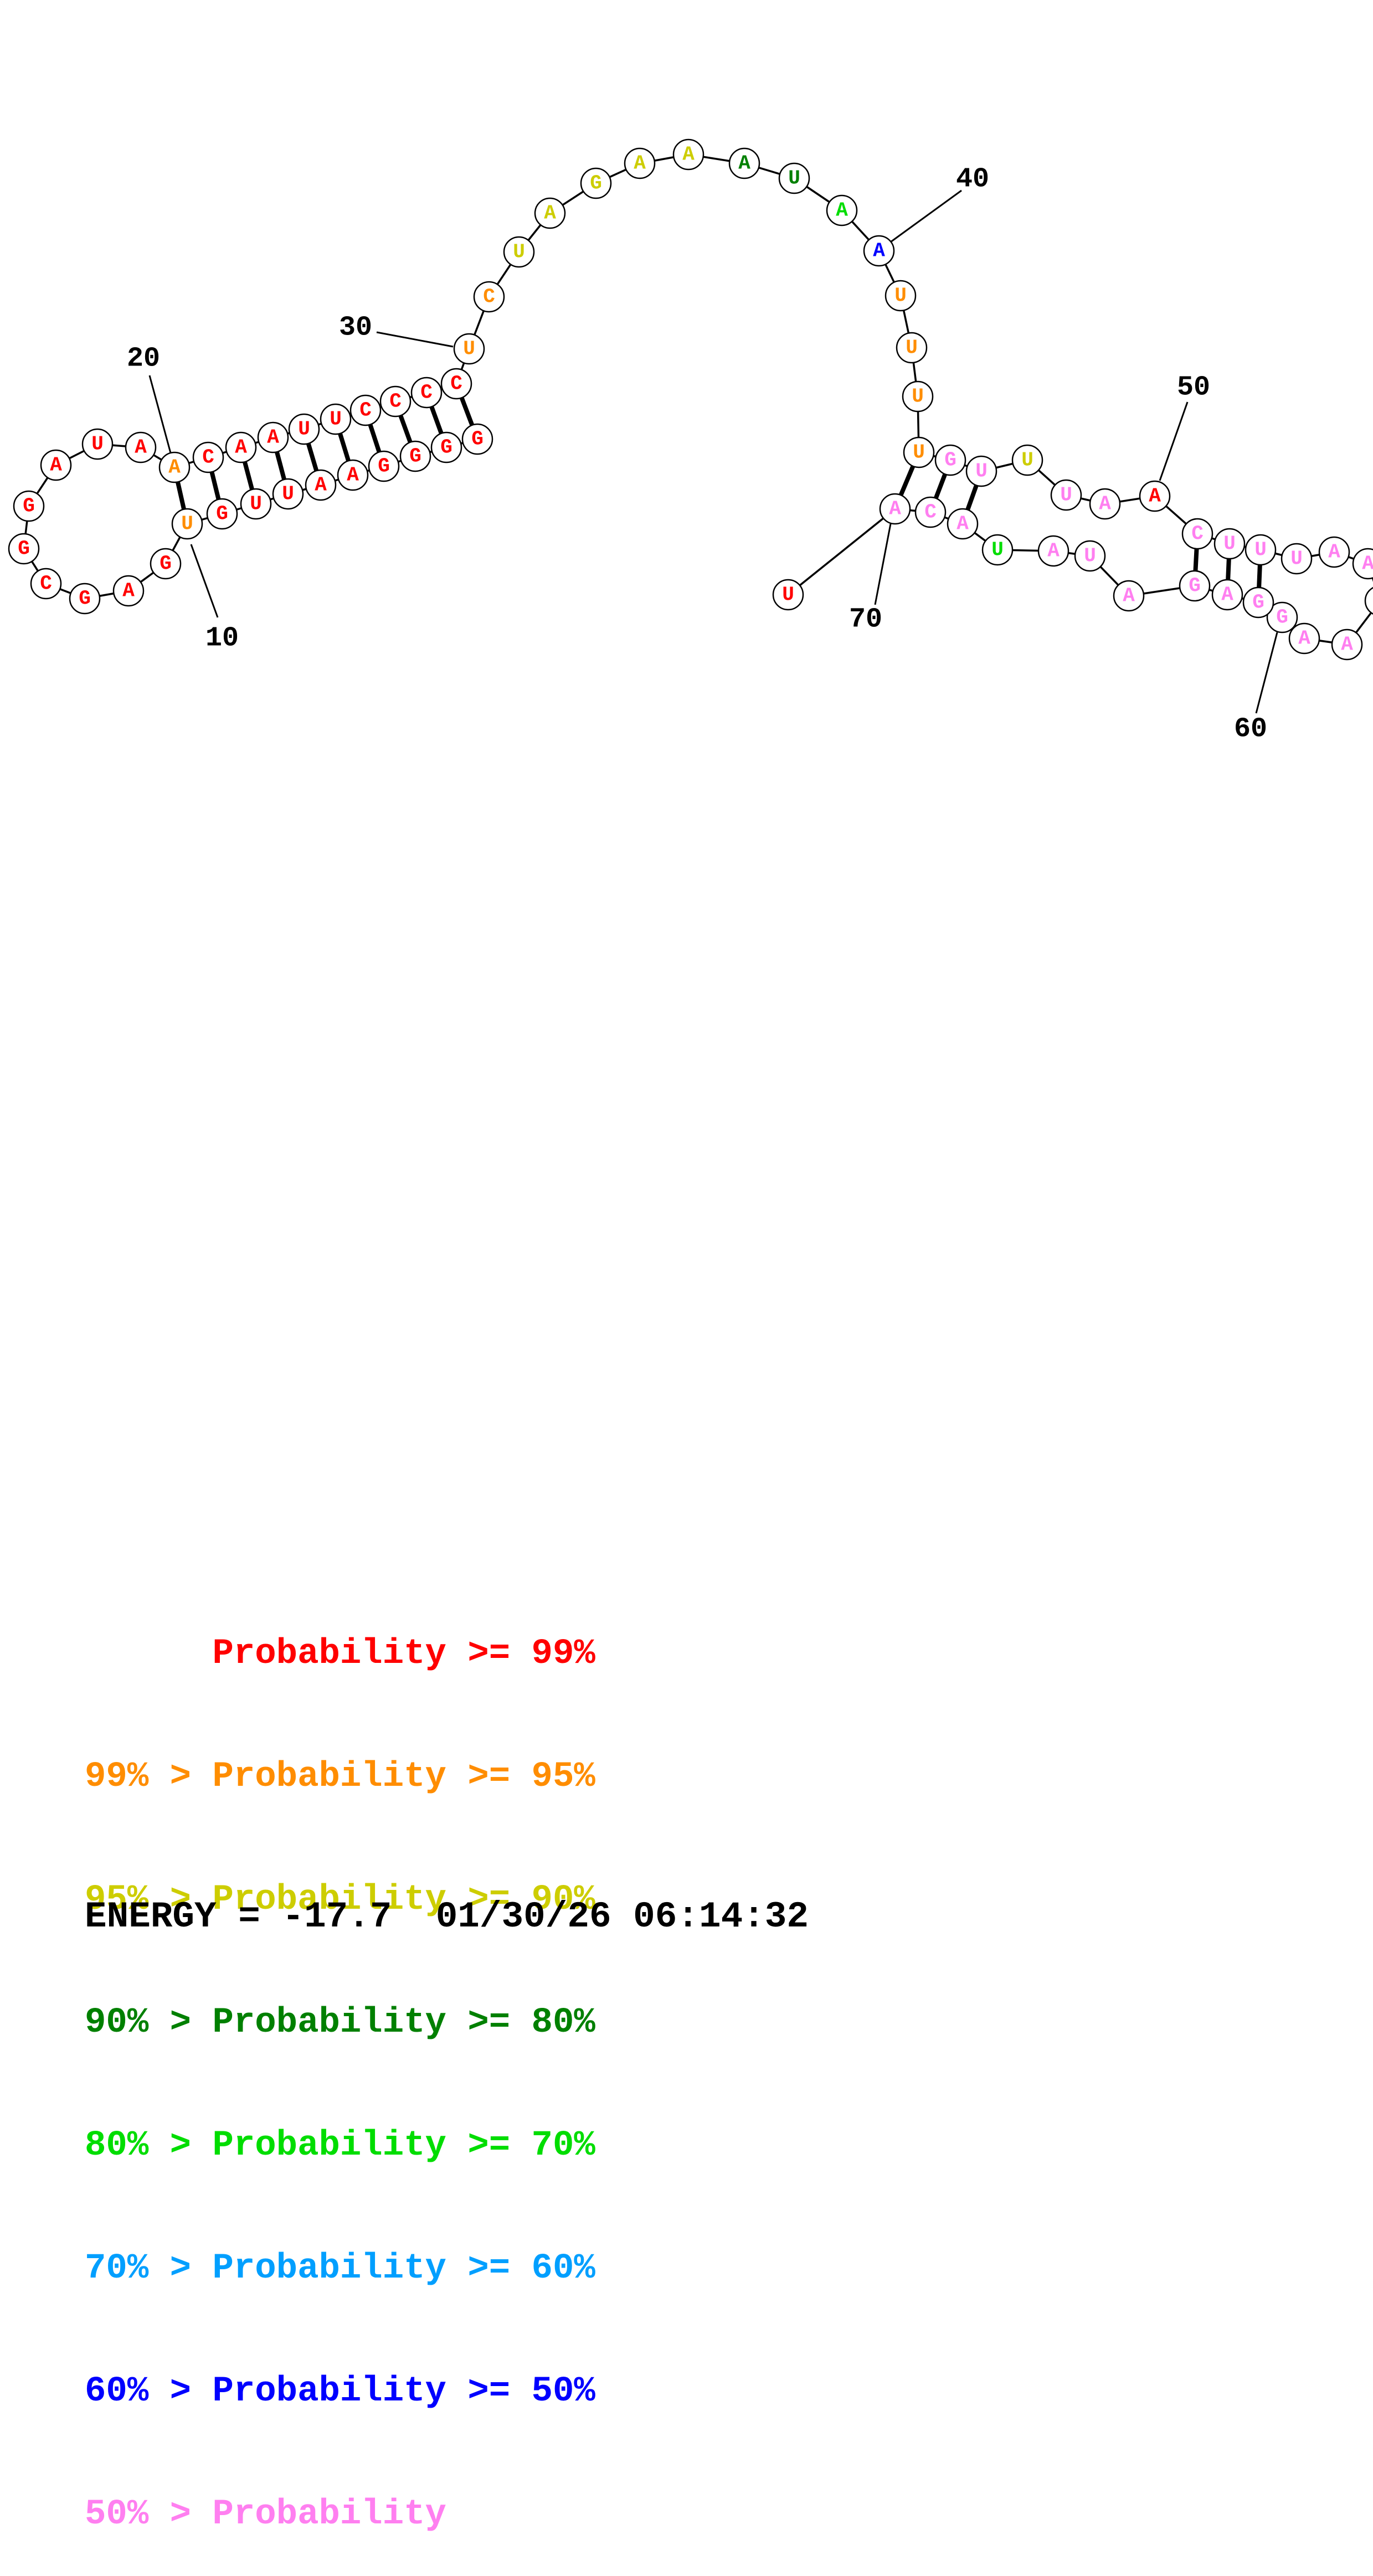 The height and width of the screenshot is (2576, 1373). What do you see at coordinates (865, 620) in the screenshot?
I see `position-label: 70` at bounding box center [865, 620].